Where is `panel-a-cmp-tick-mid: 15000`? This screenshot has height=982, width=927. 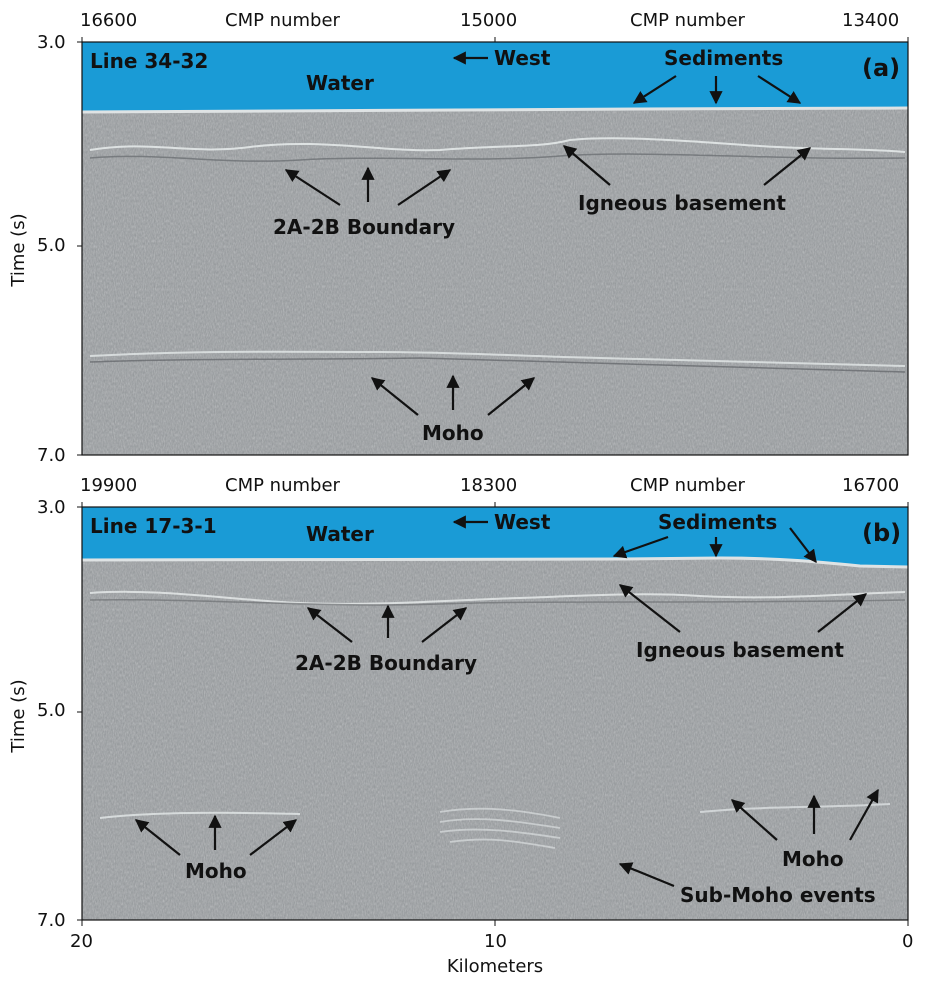
panel-a-cmp-tick-mid: 15000 is located at coordinates (488, 20).